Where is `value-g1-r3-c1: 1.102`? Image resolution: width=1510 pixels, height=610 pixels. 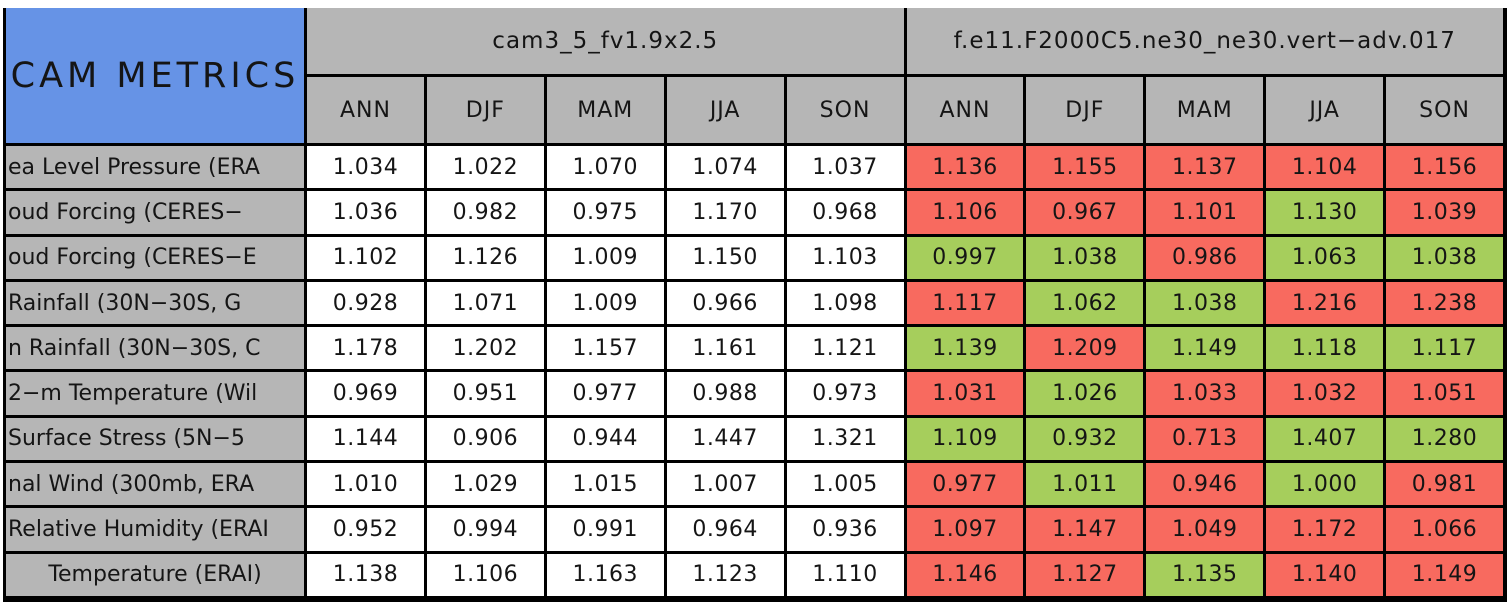 value-g1-r3-c1: 1.102 is located at coordinates (365, 257).